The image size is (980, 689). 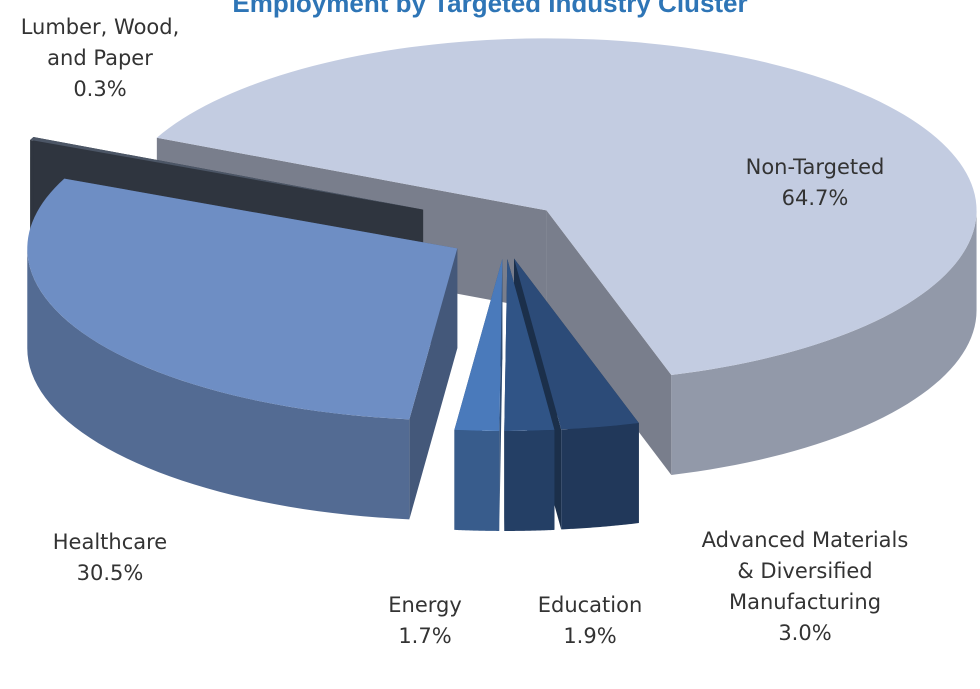 What do you see at coordinates (425, 605) in the screenshot?
I see `label-name: Energy` at bounding box center [425, 605].